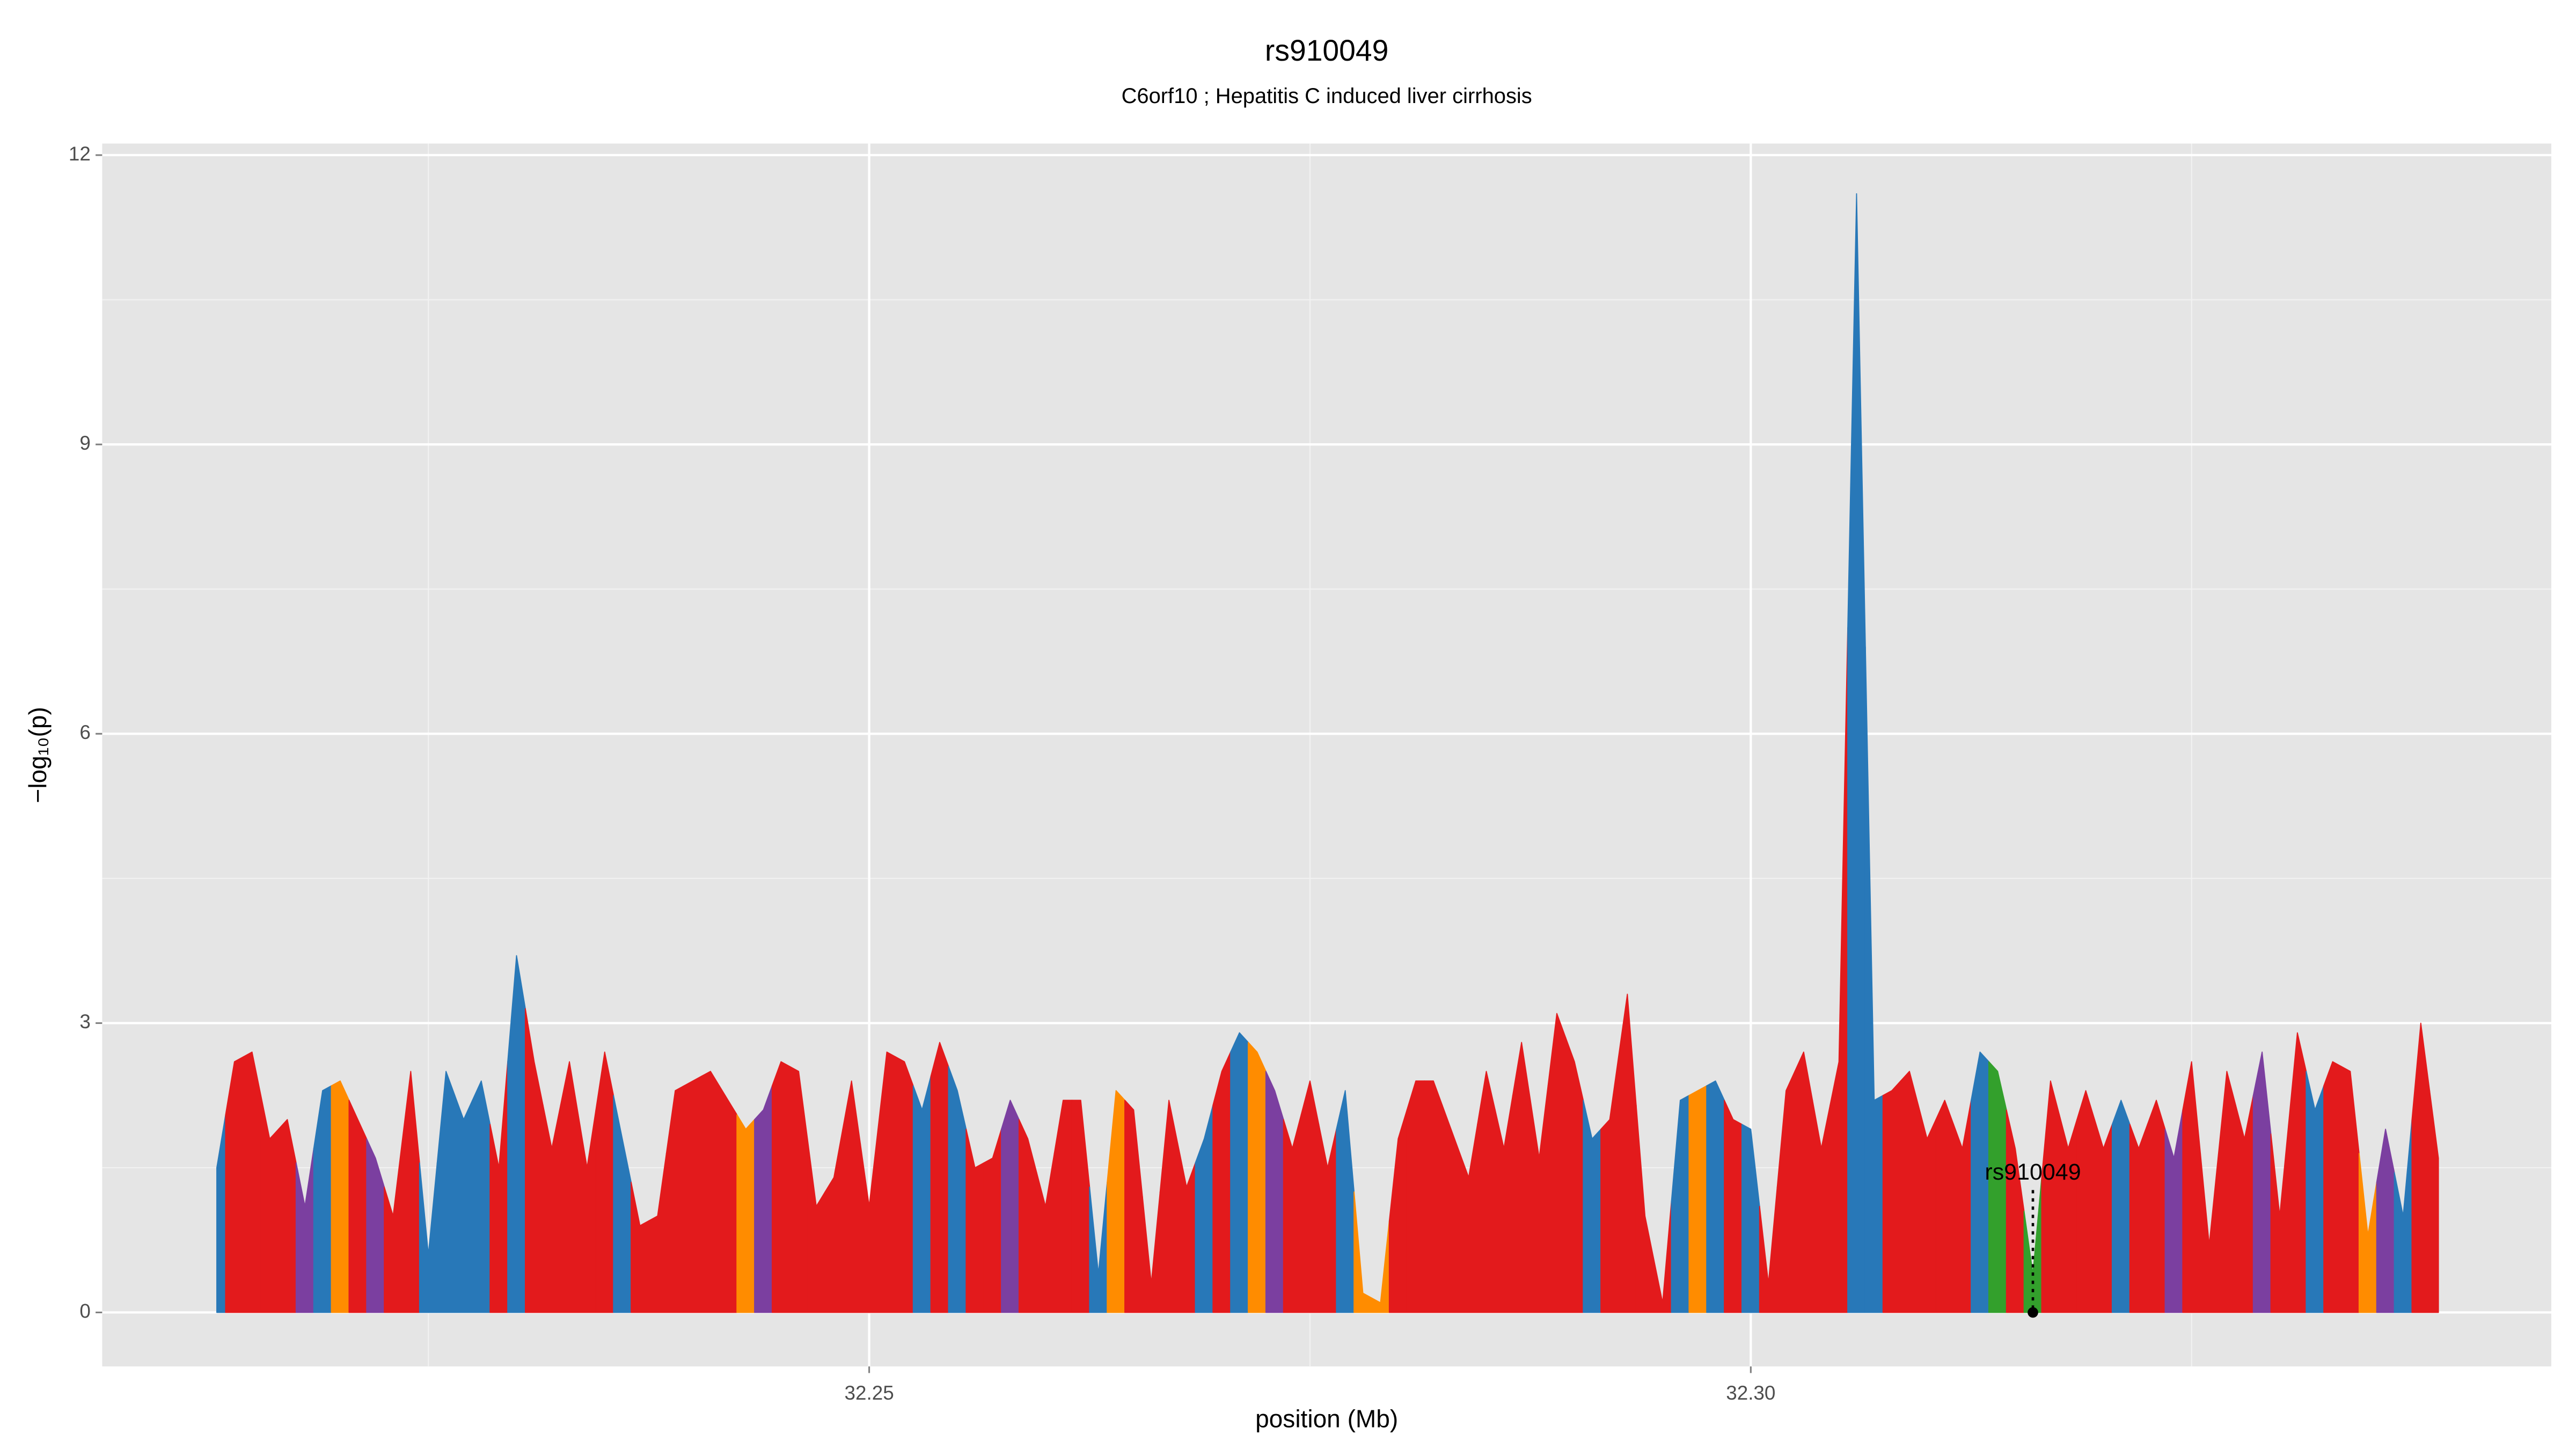 The height and width of the screenshot is (1449, 2576). I want to click on y-tick-label: 0, so click(85, 1311).